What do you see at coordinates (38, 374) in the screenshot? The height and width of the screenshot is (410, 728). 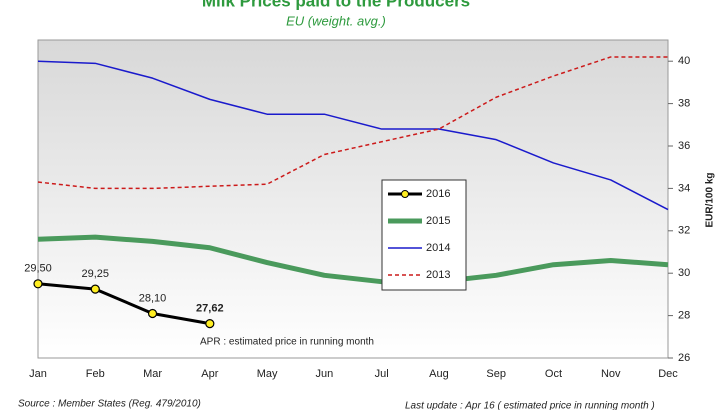 I see `x-tick-label: Jan` at bounding box center [38, 374].